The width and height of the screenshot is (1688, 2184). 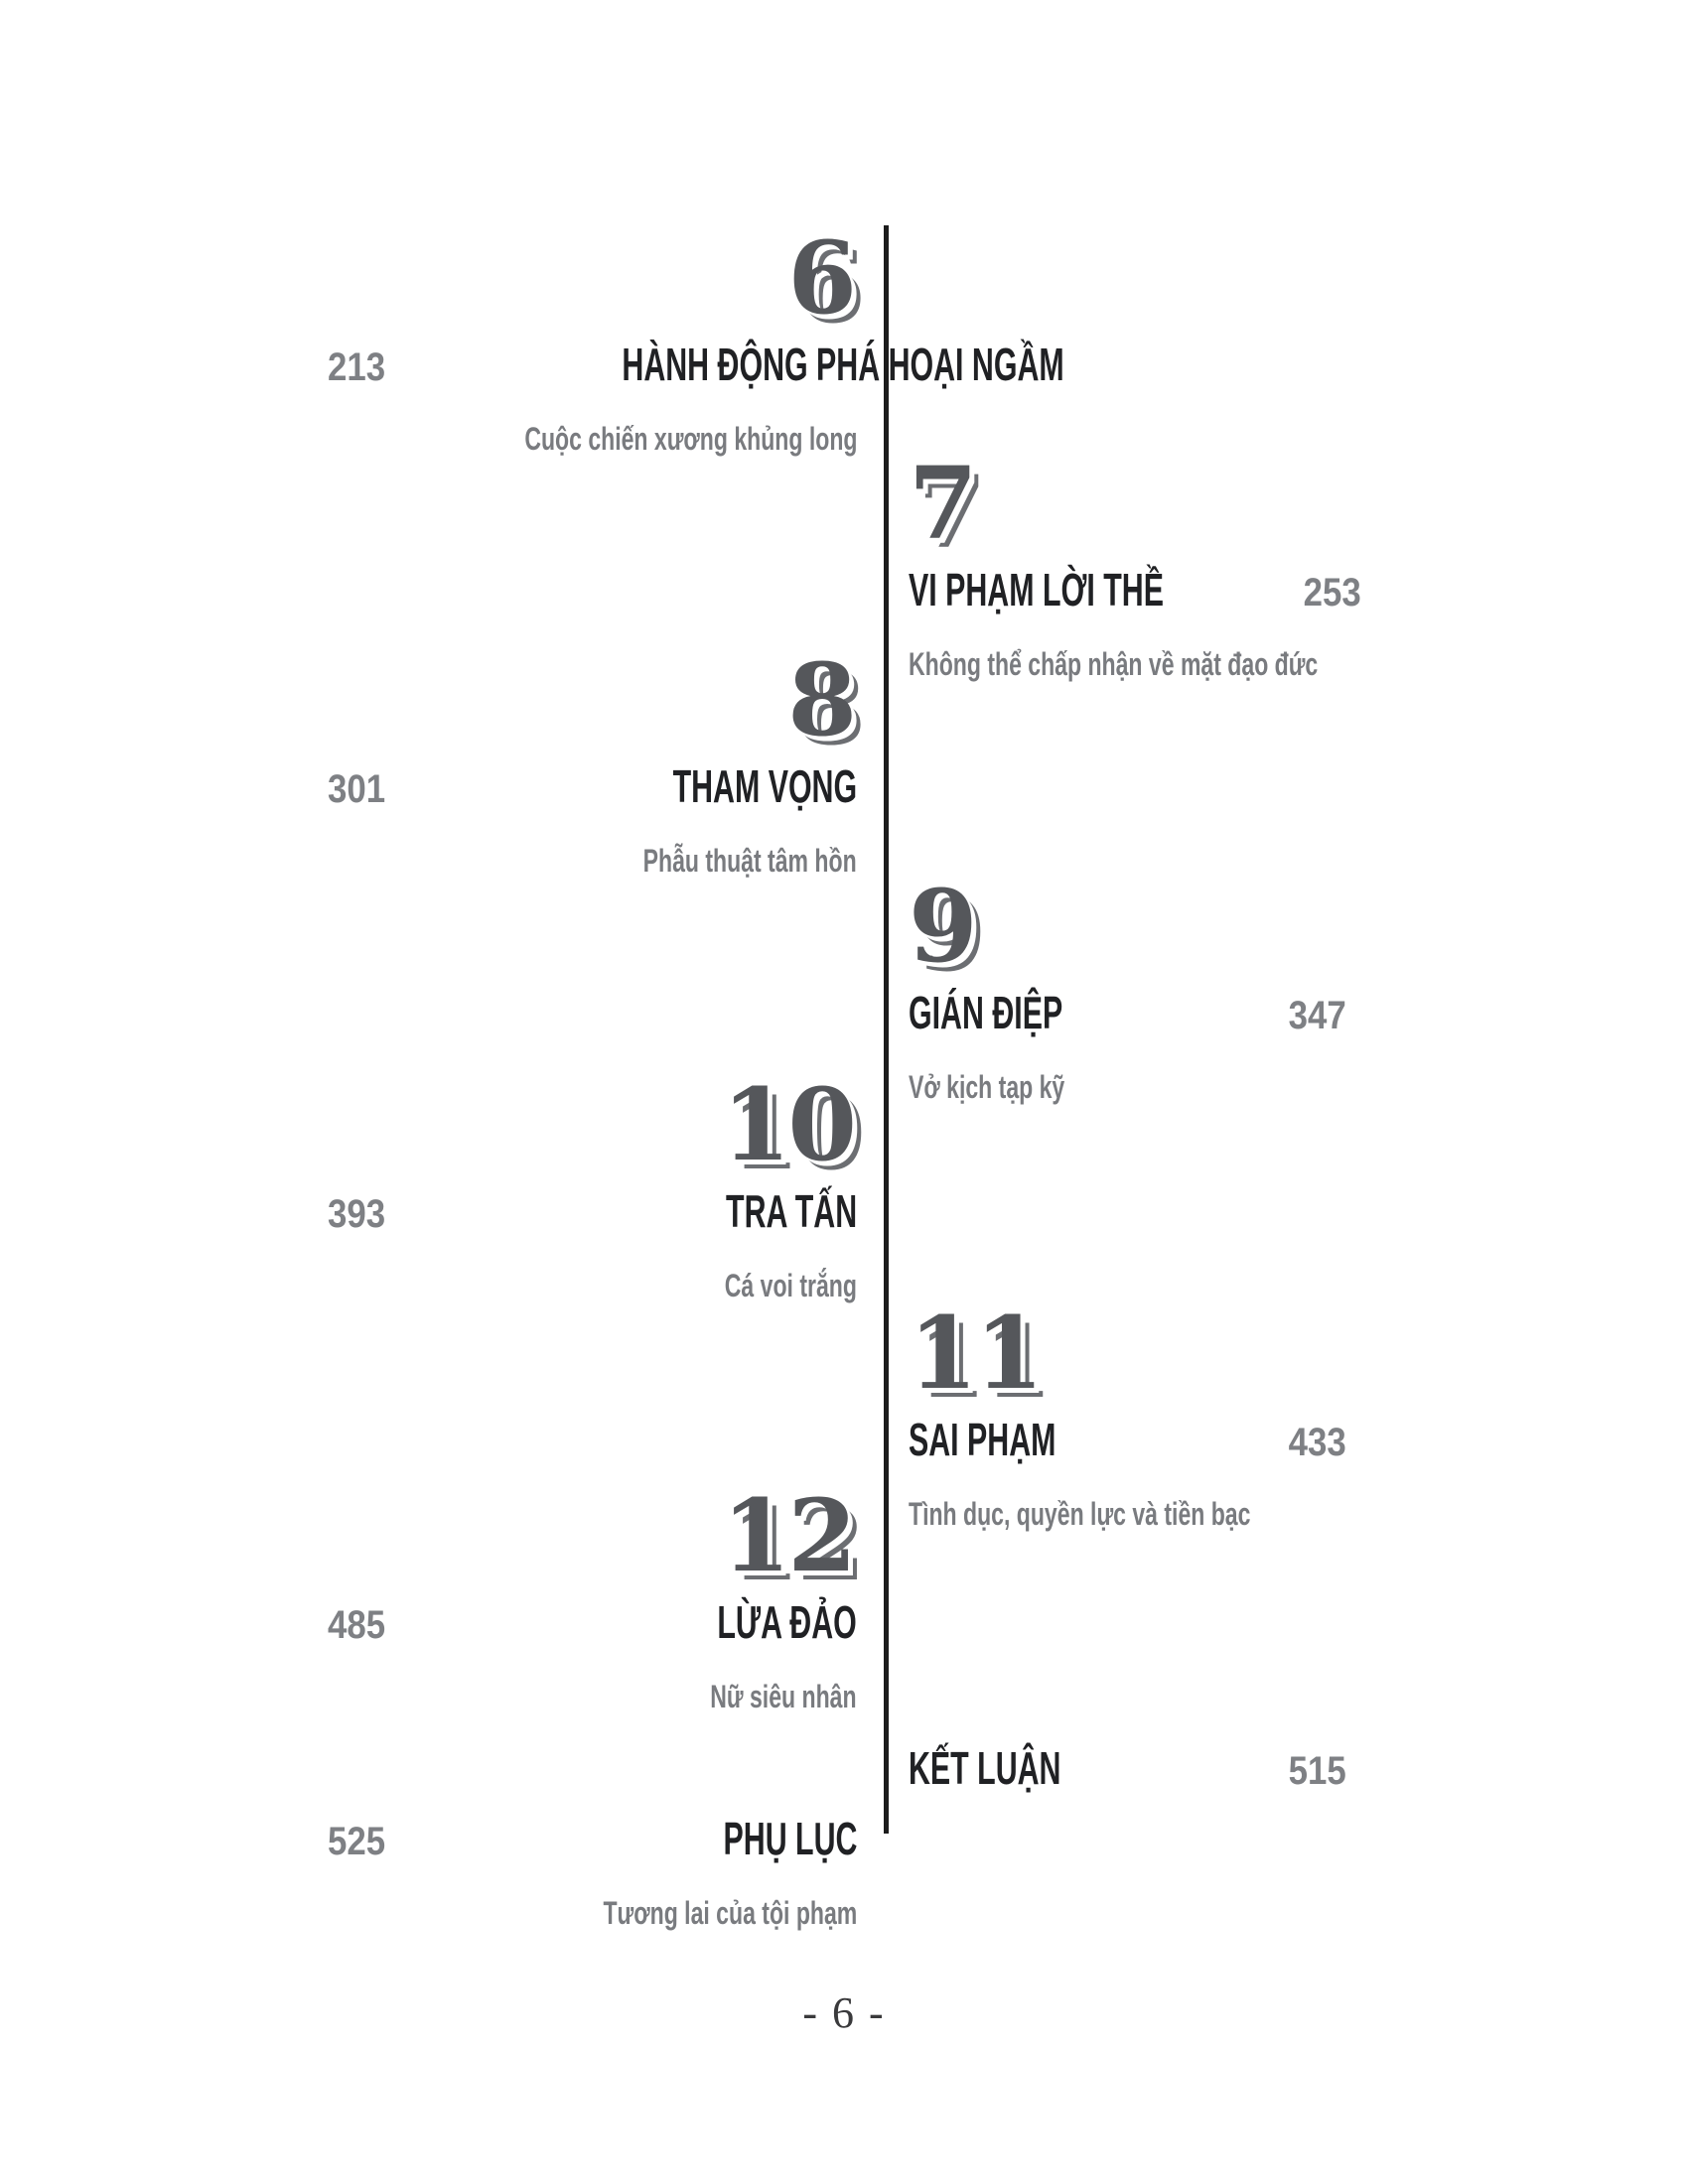 I want to click on chapter-subtitle: Nữ siêu nhân, so click(x=783, y=1696).